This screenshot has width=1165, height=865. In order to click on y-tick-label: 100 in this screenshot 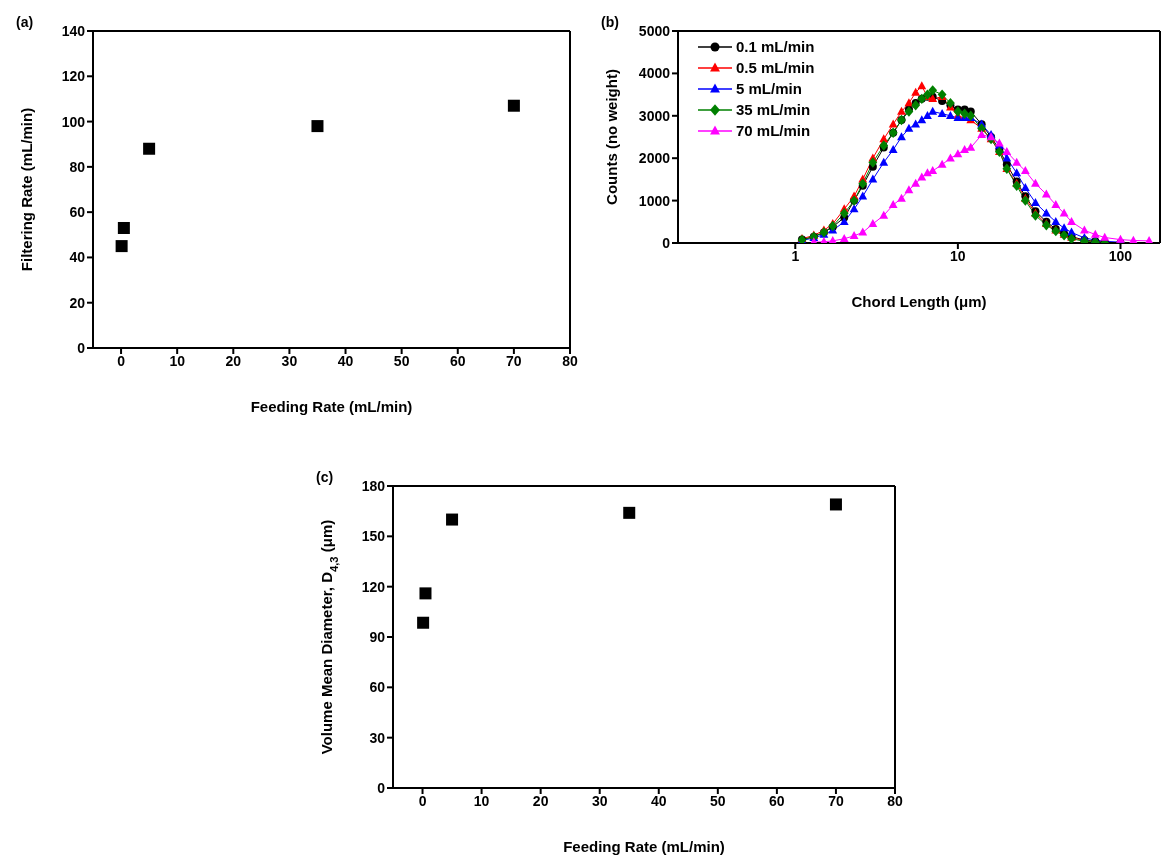, I will do `click(73, 121)`.